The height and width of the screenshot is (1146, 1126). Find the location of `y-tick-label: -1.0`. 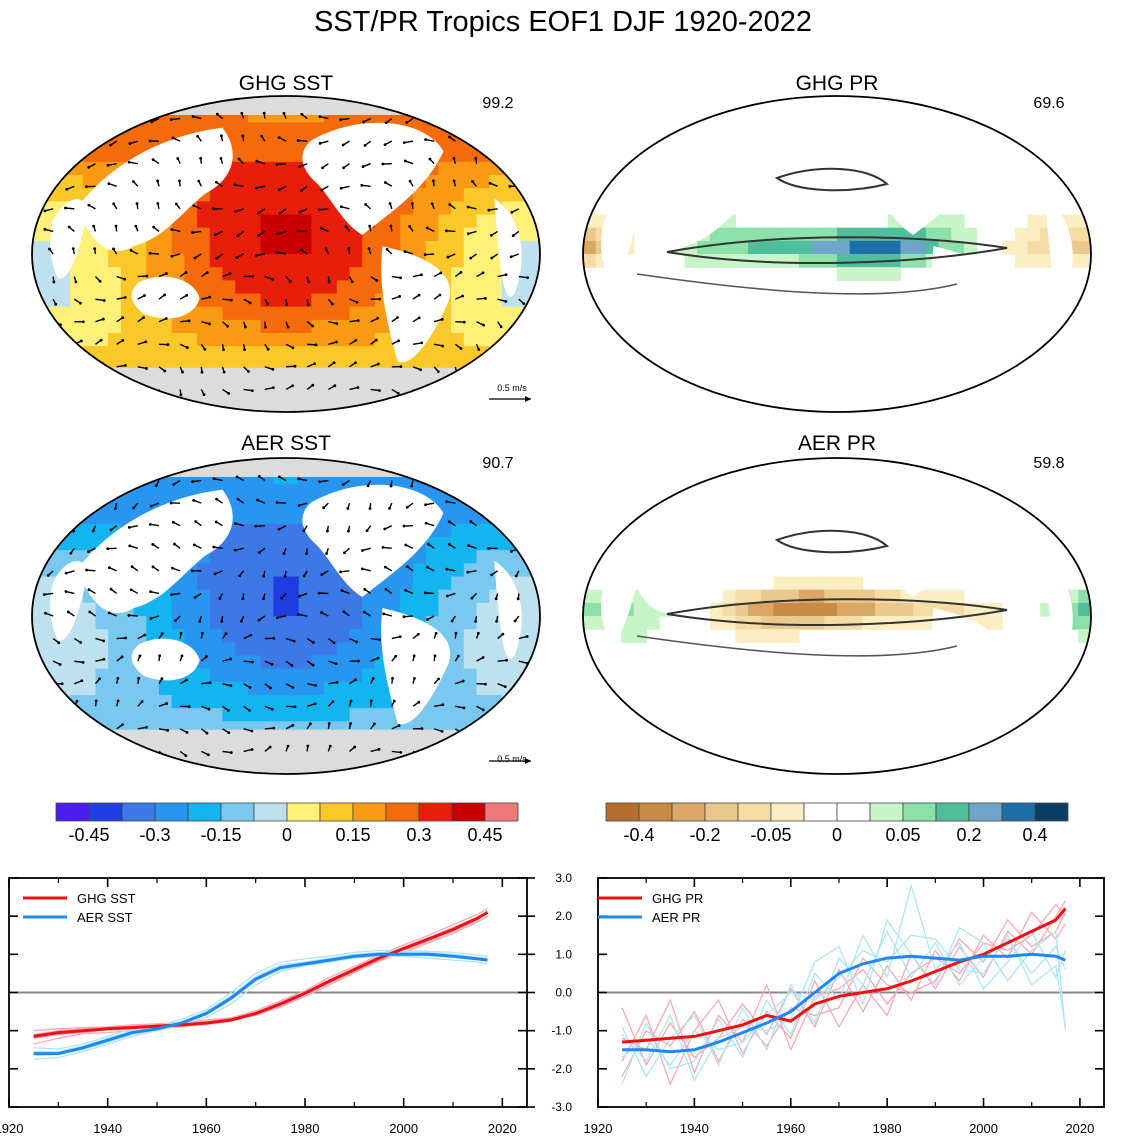

y-tick-label: -1.0 is located at coordinates (561, 1031).